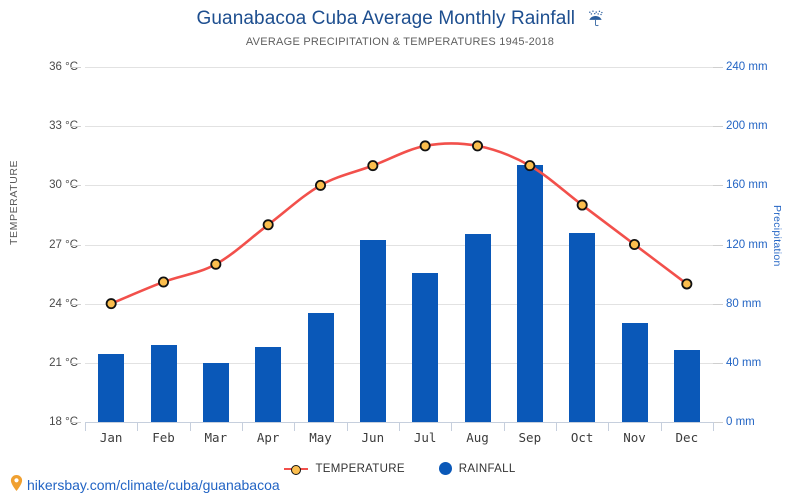 This screenshot has height=500, width=800. What do you see at coordinates (320, 437) in the screenshot?
I see `x-axis-label: May` at bounding box center [320, 437].